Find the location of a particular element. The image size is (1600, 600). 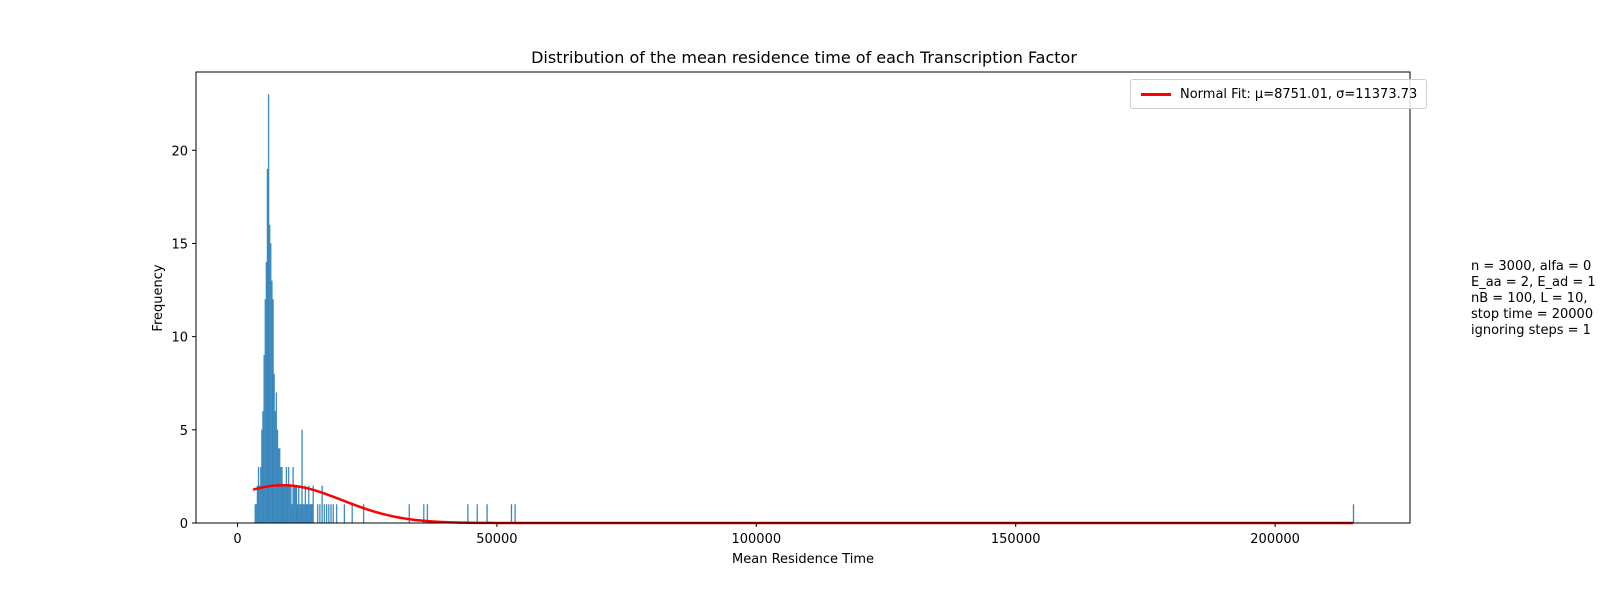

annotation-line: ignoring steps = 1 is located at coordinates (1531, 330).